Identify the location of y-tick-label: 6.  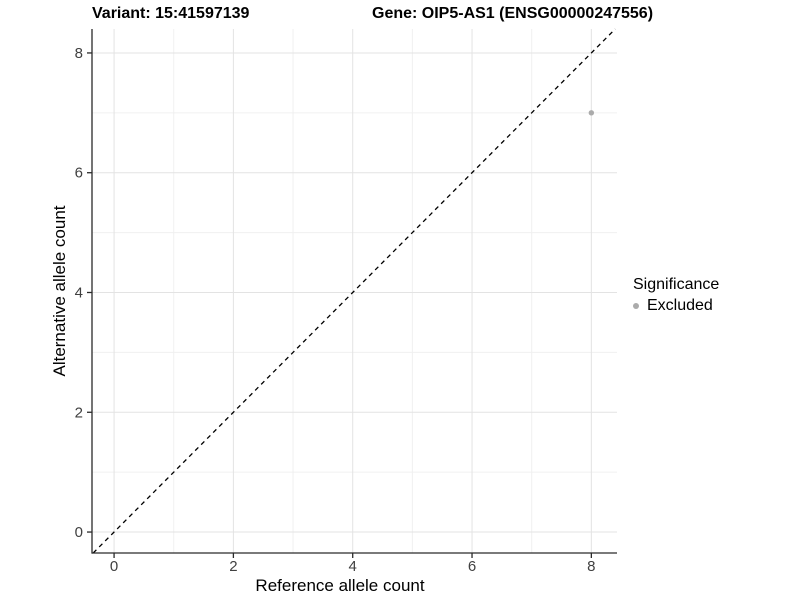
(79, 173).